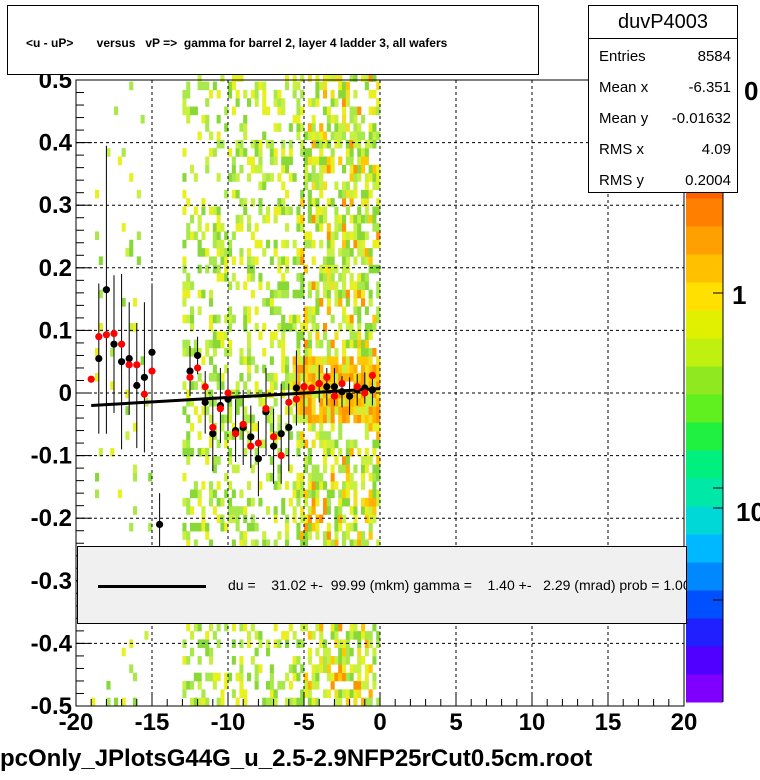  What do you see at coordinates (236, 397) in the screenshot?
I see `fit-line-segment` at bounding box center [236, 397].